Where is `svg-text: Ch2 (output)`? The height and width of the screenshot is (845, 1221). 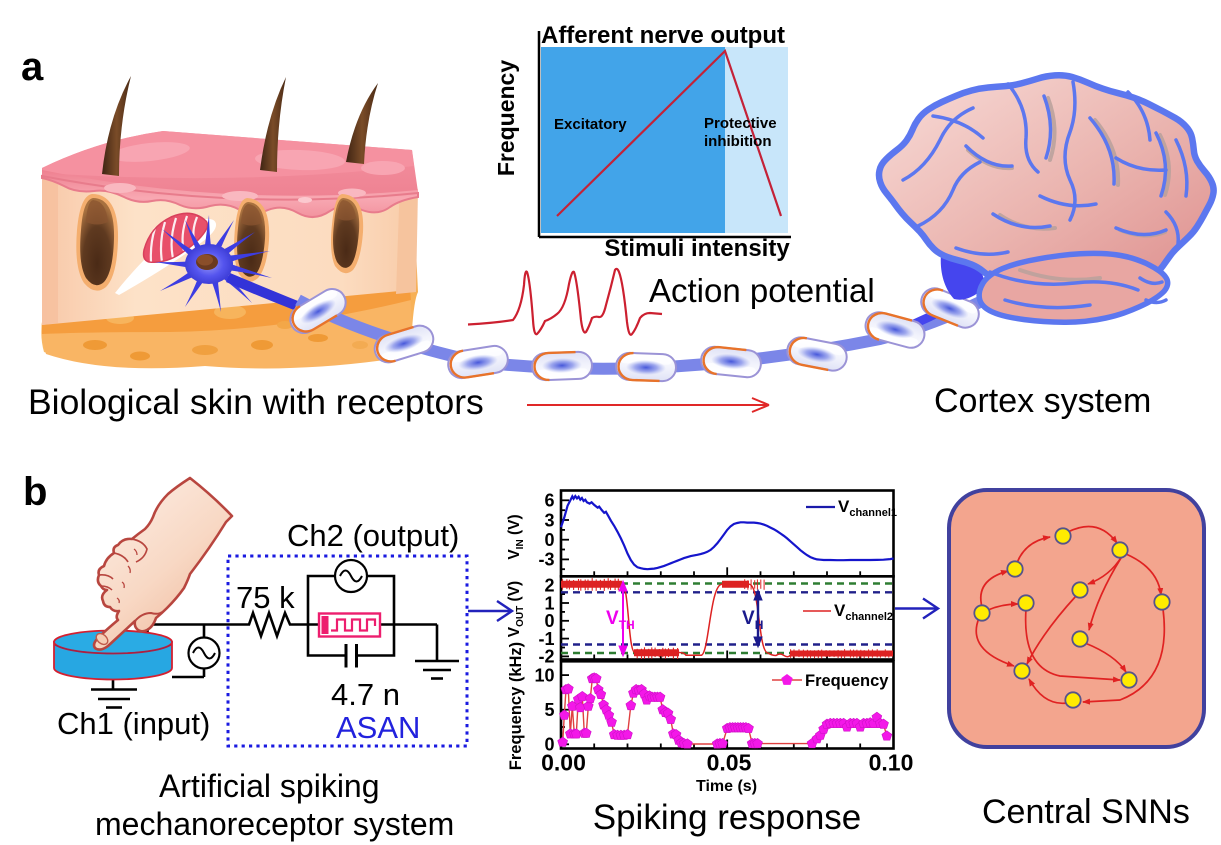 svg-text: Ch2 (output) is located at coordinates (373, 535).